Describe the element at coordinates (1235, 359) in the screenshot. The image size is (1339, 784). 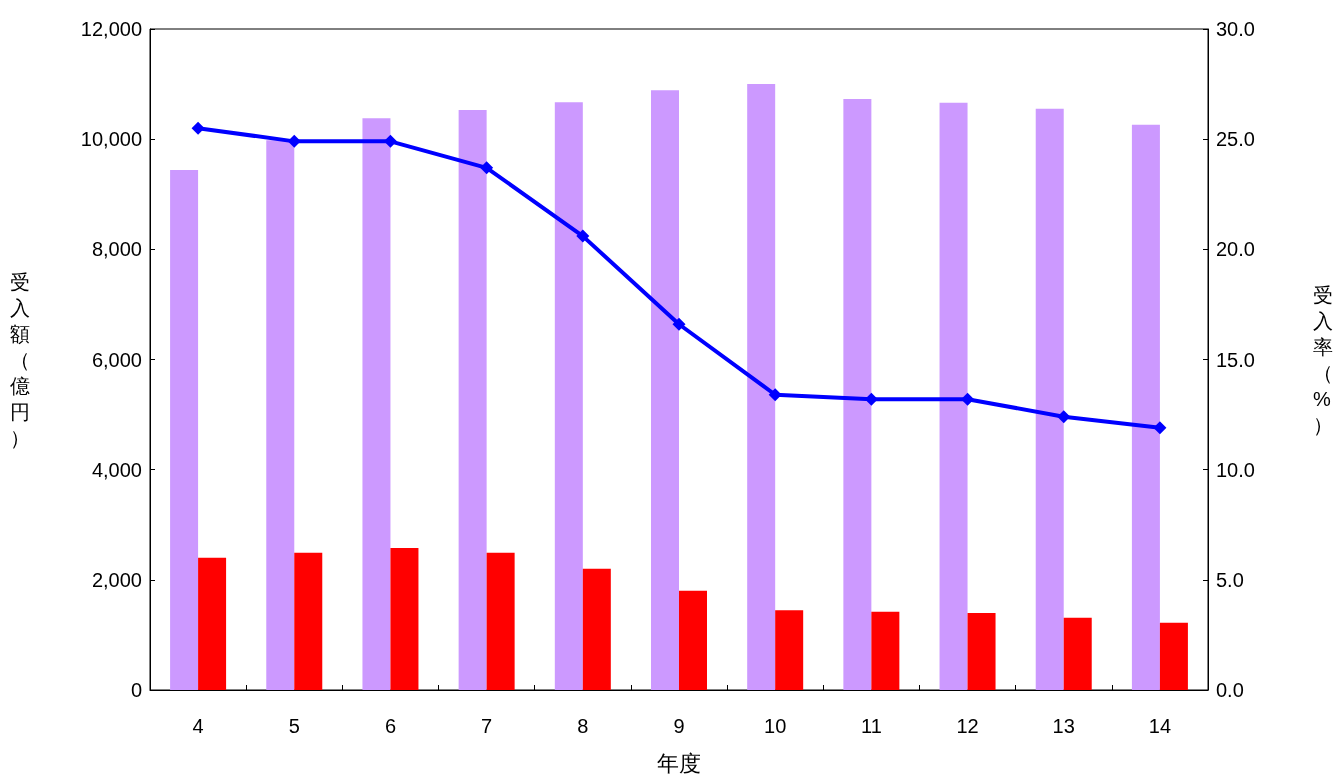
I see `y2-tick-label: 15.0` at that location.